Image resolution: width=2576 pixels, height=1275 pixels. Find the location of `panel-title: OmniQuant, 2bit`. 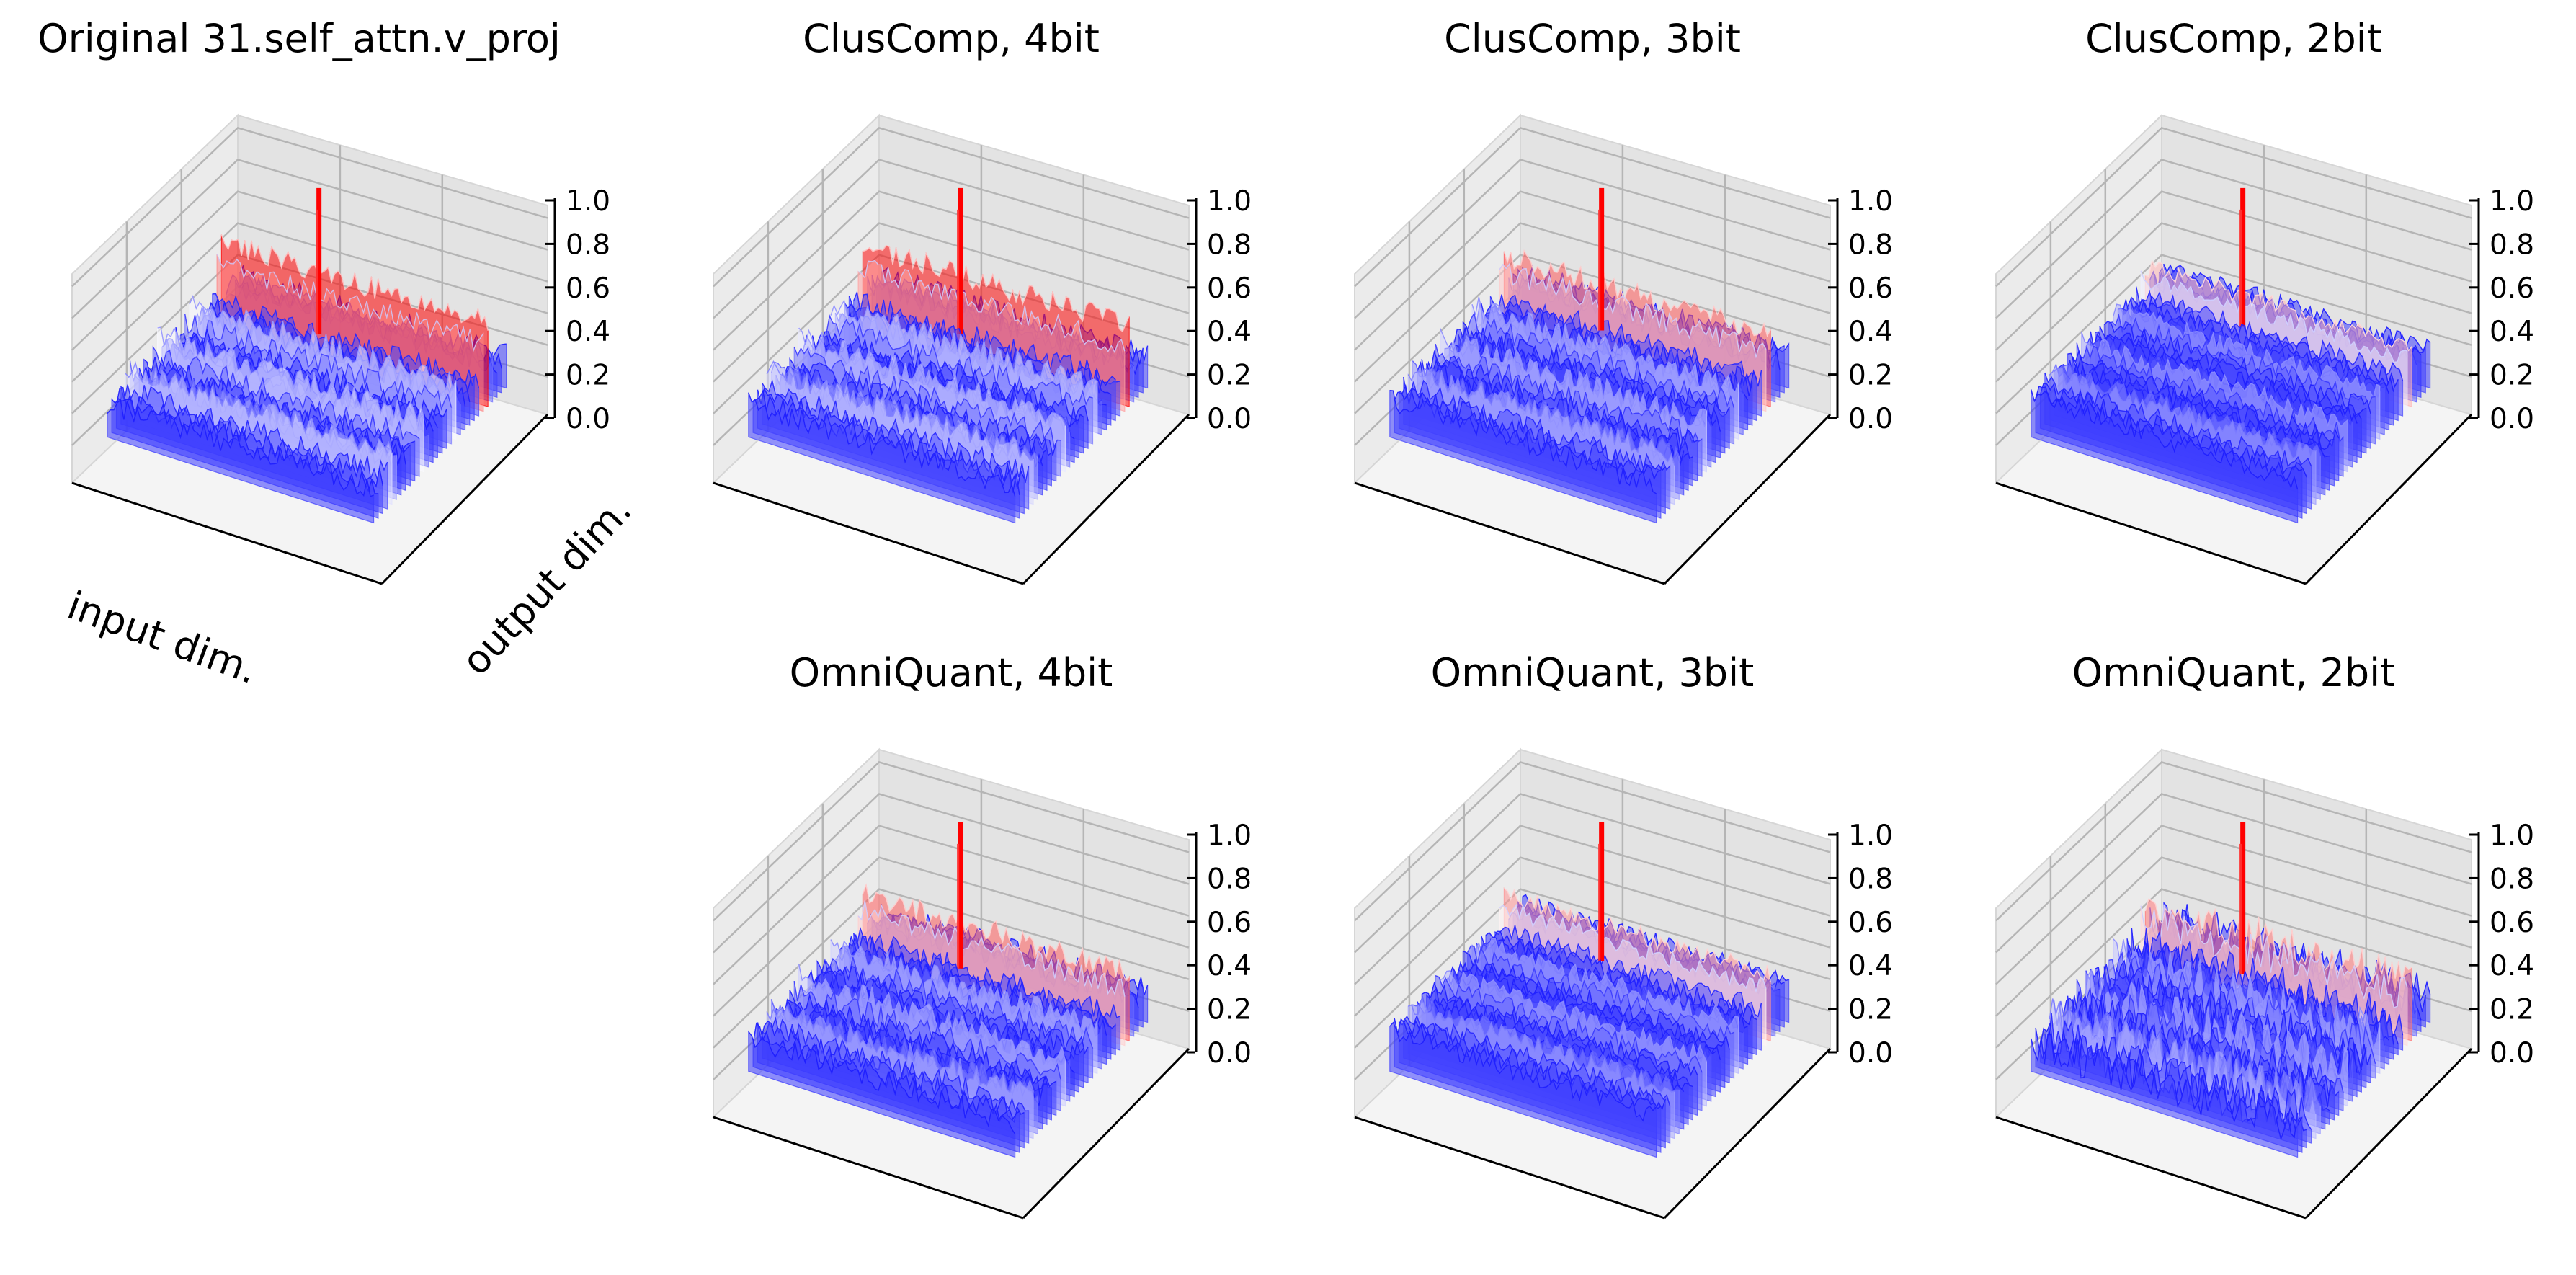

panel-title: OmniQuant, 2bit is located at coordinates (2234, 673).